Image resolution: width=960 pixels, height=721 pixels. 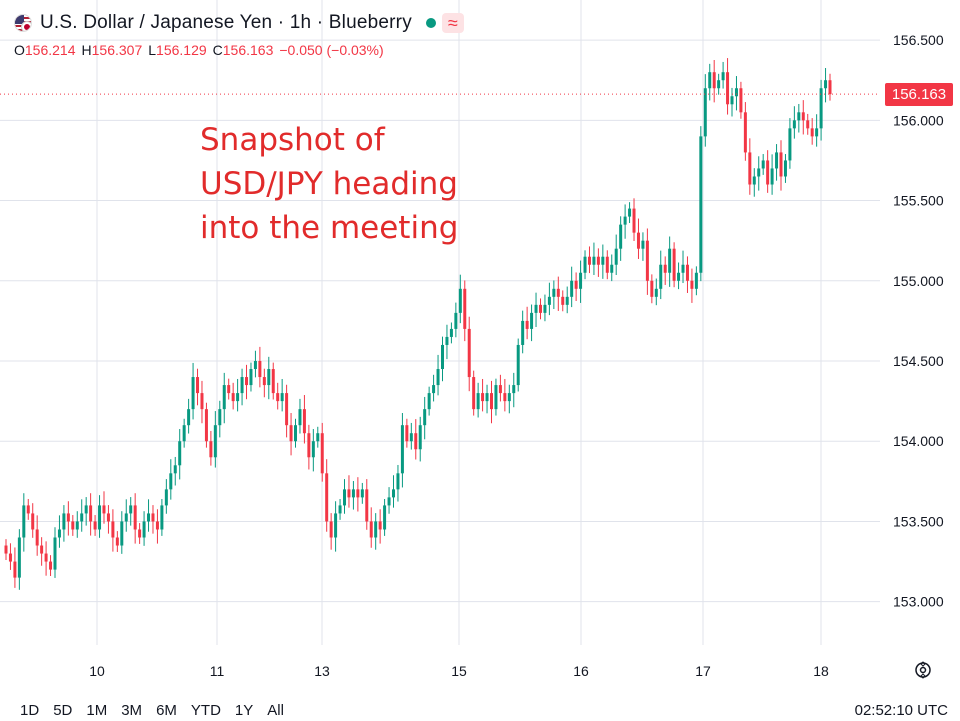 What do you see at coordinates (480, 710) in the screenshot?
I see `bottom-toolbar: 1D 5D 1M 3M 6M YTD 1Y All 02:52:10 UTC` at bounding box center [480, 710].